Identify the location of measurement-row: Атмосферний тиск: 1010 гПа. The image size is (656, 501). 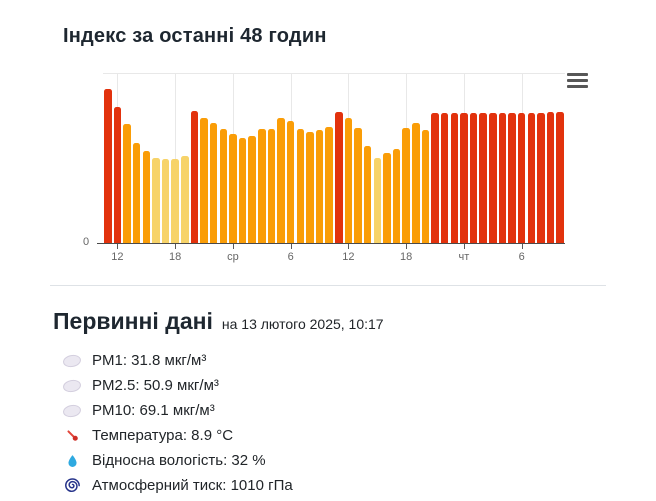
(177, 485).